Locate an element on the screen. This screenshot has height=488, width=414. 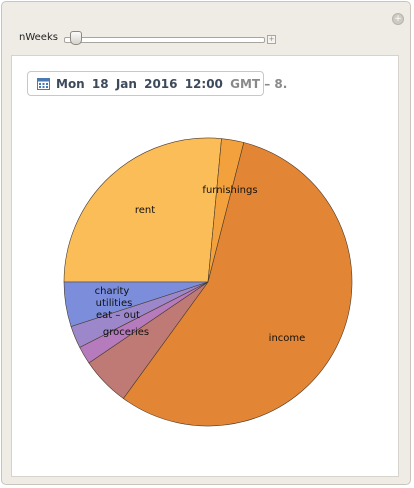
pie-slice-rent is located at coordinates (142, 210).